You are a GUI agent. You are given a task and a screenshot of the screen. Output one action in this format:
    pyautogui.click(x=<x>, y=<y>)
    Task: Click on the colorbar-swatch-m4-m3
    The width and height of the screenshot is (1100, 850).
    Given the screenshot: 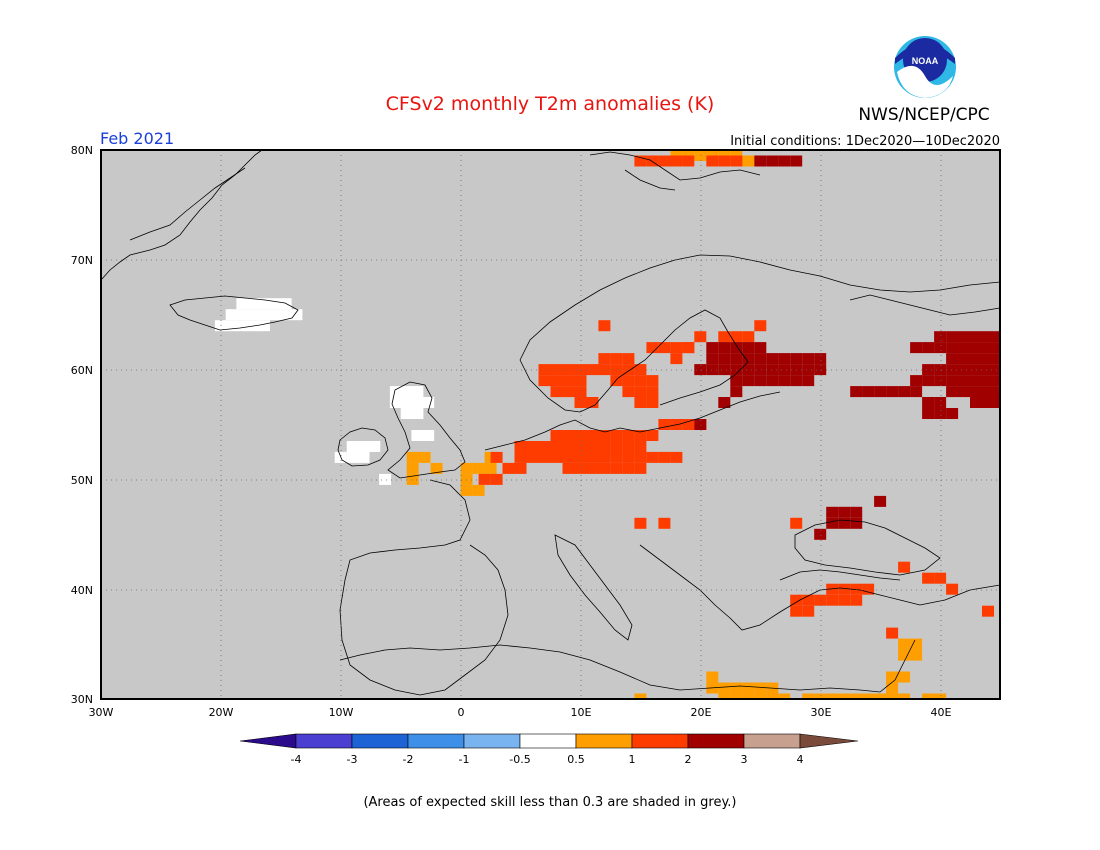 What is the action you would take?
    pyautogui.click(x=324, y=741)
    